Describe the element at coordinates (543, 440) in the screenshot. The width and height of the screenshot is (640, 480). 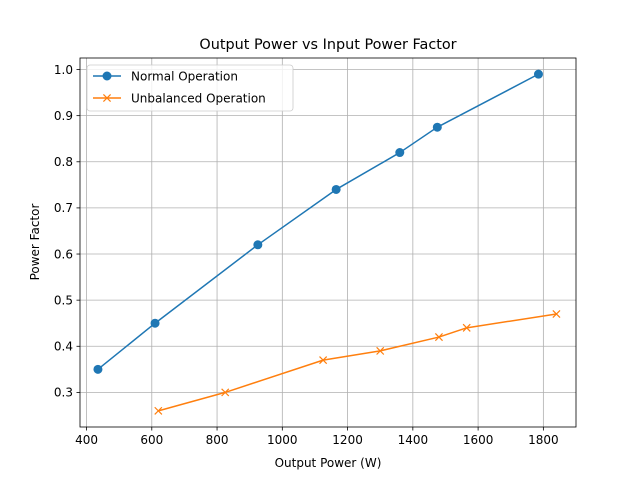
I see `x-tick-label: 1800` at that location.